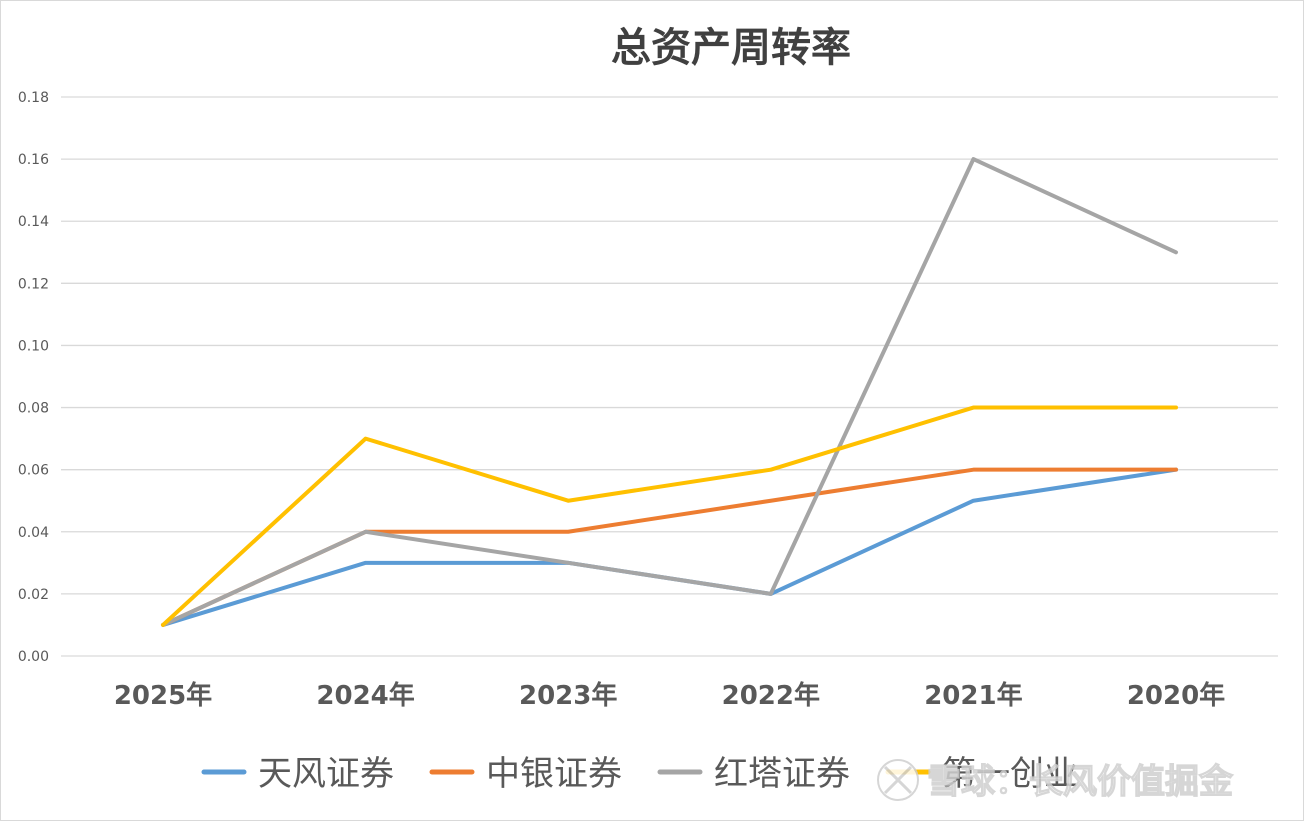  What do you see at coordinates (33, 346) in the screenshot?
I see `y-tick-label: 0.10` at bounding box center [33, 346].